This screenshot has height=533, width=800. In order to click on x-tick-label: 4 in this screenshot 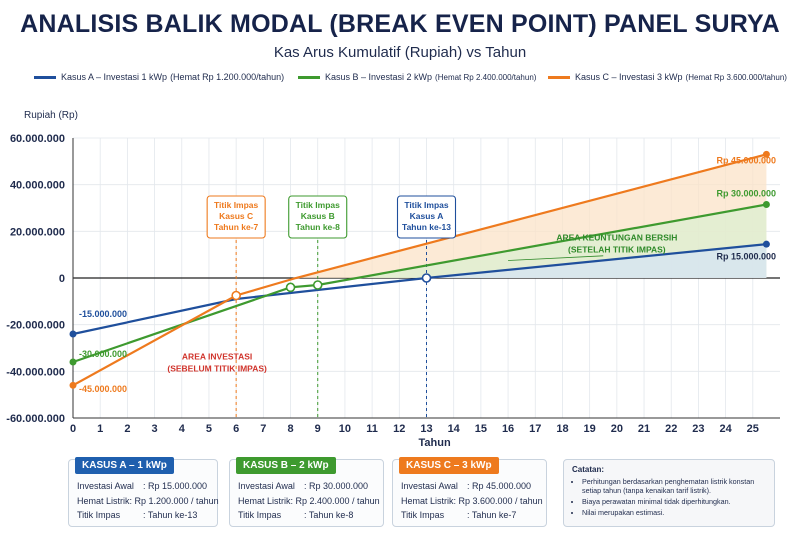, I will do `click(182, 429)`.